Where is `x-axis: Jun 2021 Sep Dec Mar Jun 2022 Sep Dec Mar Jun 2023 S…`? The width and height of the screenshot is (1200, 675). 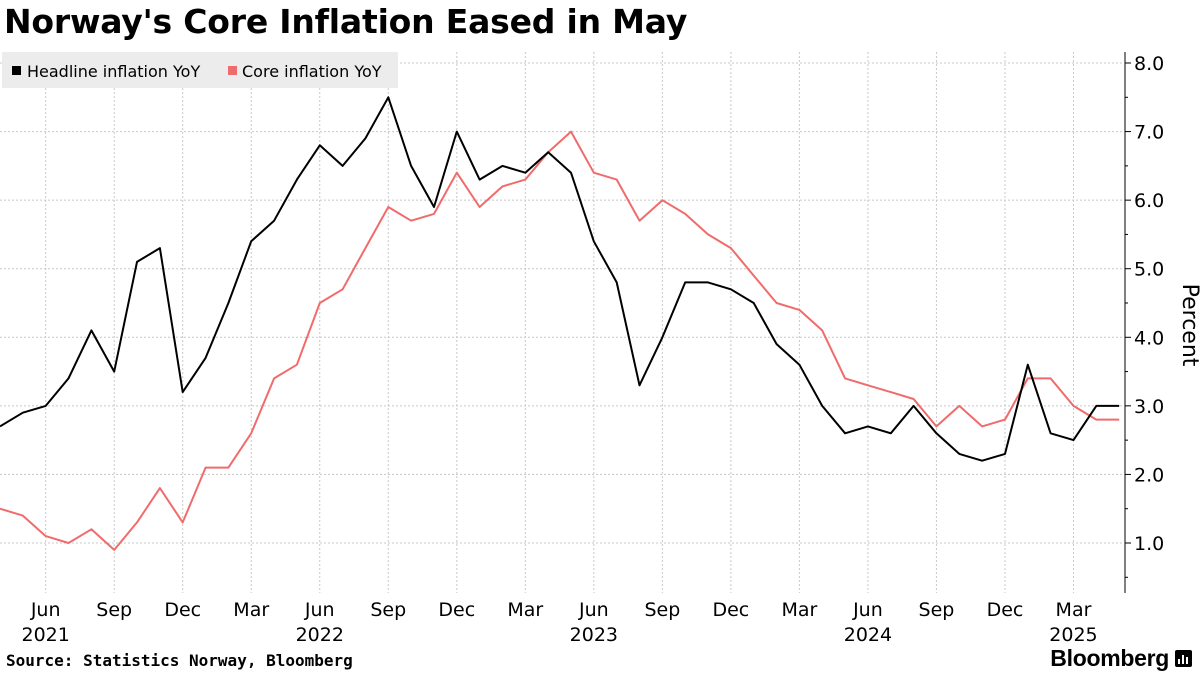
x-axis: Jun 2021 Sep Dec Mar Jun 2022 Sep Dec Mar Jun 2023 S… is located at coordinates (560, 622).